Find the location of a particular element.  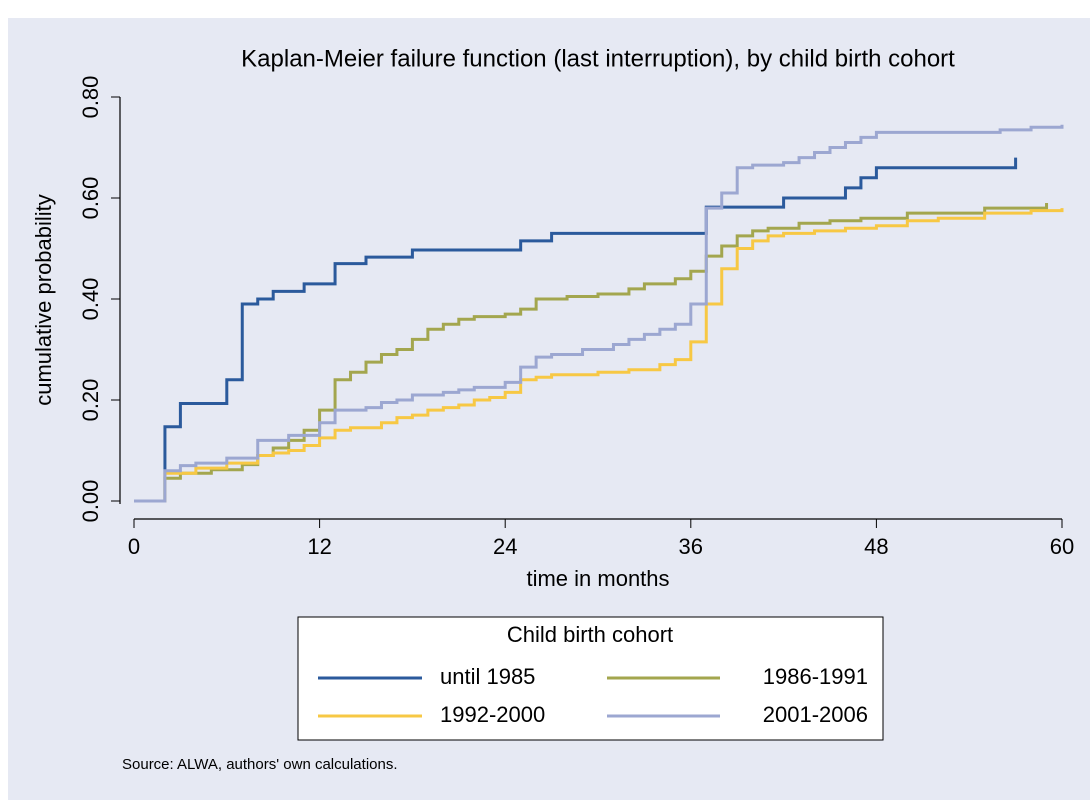

y-tick-label: 0.00 is located at coordinates (90, 501).